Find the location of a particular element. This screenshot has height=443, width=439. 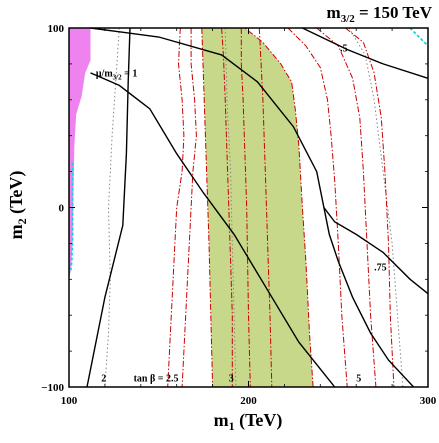

y-axis-label: m2 (TeV) is located at coordinates (17, 205).